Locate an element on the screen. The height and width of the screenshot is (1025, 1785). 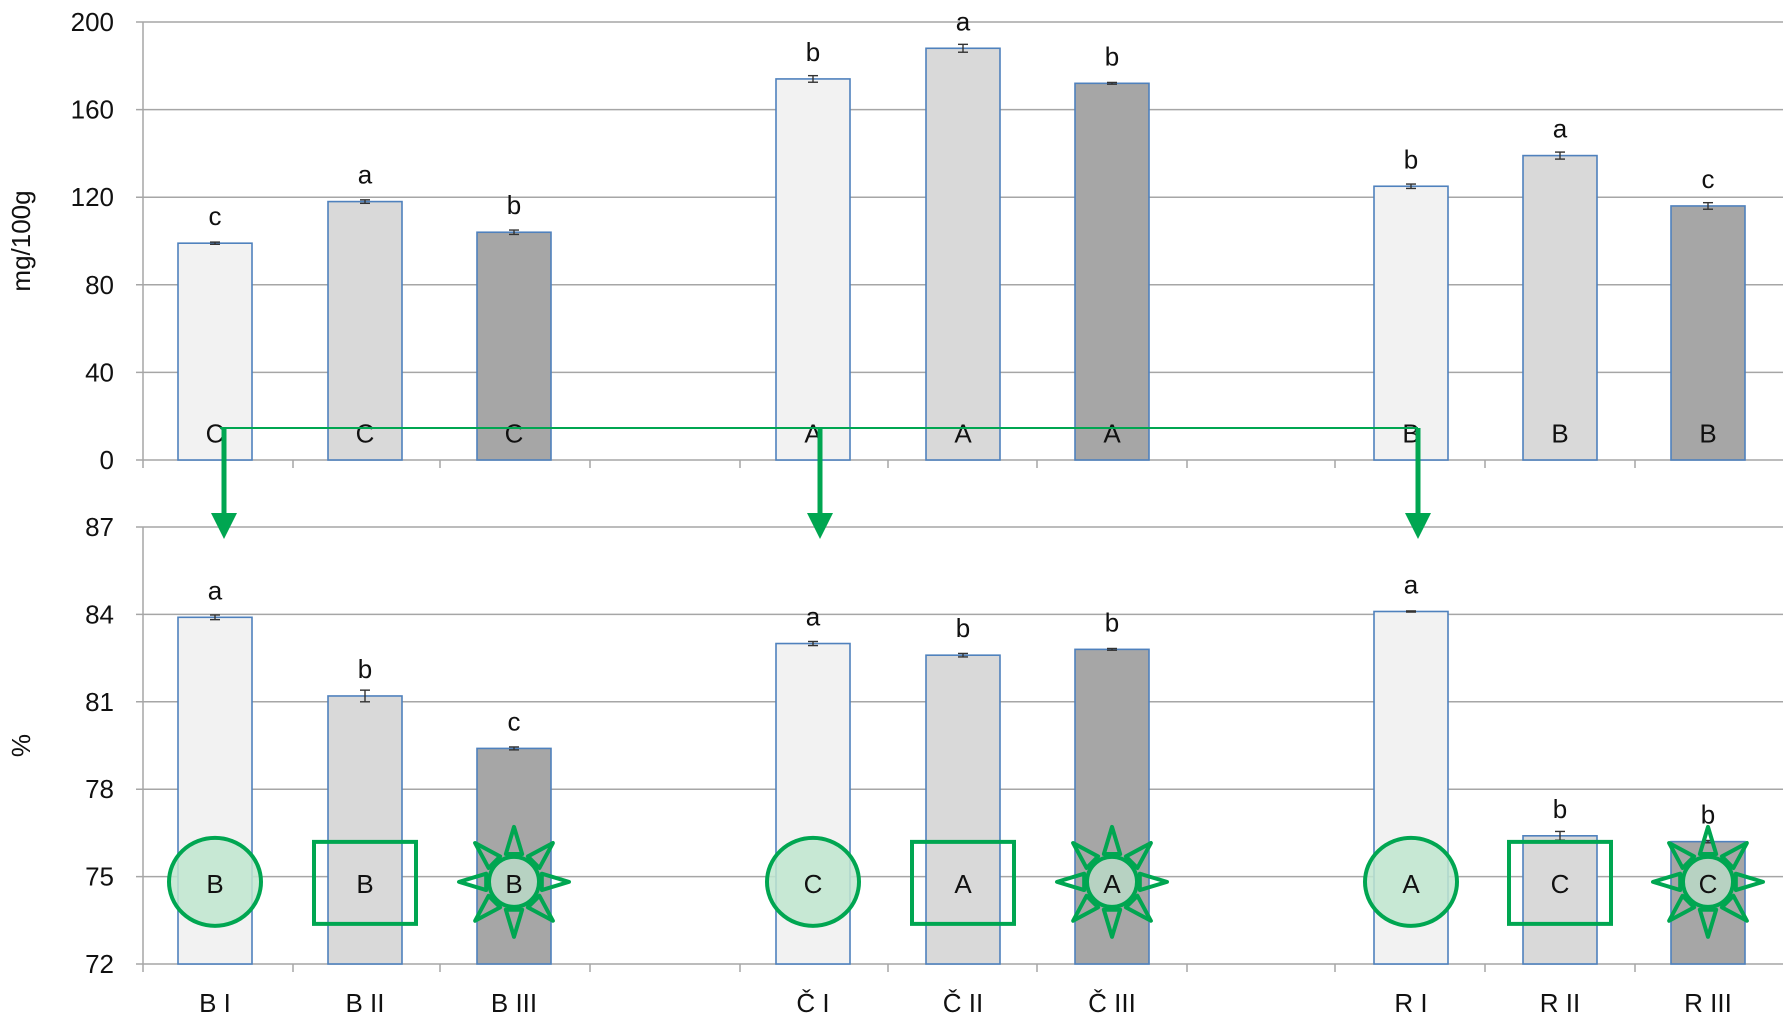
y-tick-label: 40 is located at coordinates (99, 372).